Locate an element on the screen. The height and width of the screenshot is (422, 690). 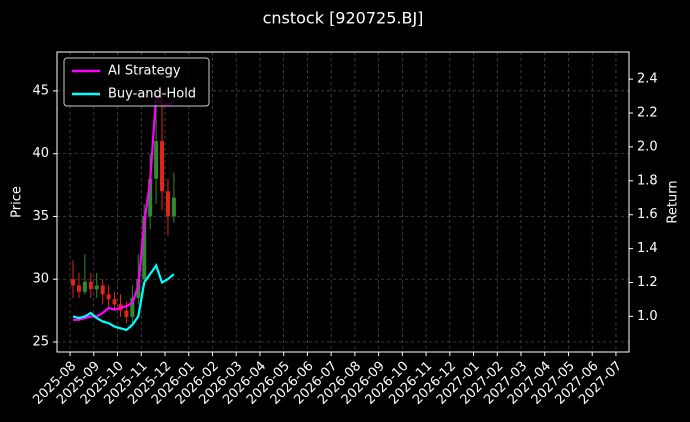
y2-tick-label: 1.4 is located at coordinates (647, 248).